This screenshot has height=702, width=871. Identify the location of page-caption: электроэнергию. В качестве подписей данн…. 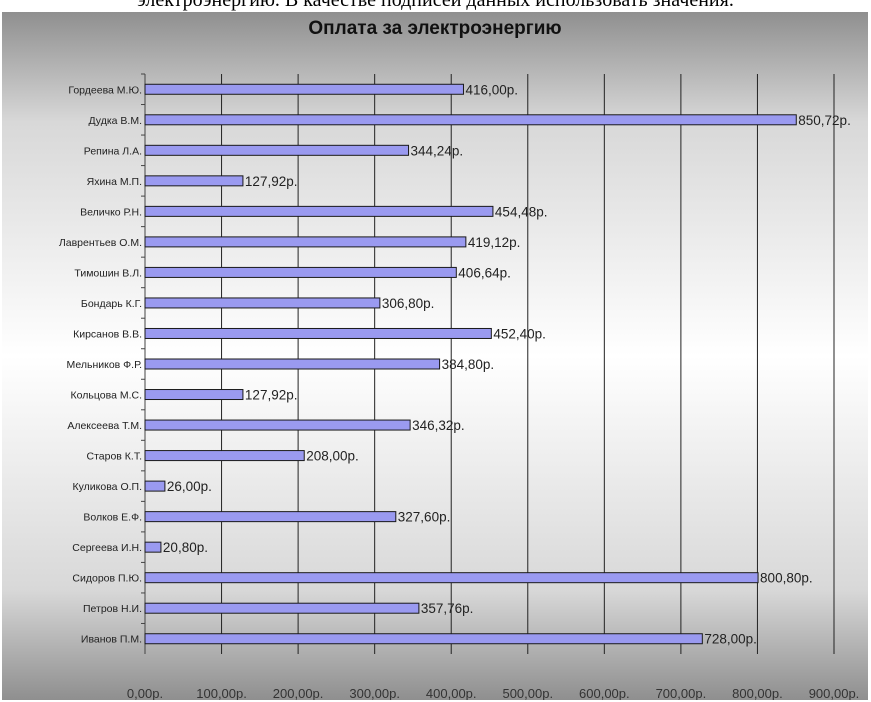
(435, 5).